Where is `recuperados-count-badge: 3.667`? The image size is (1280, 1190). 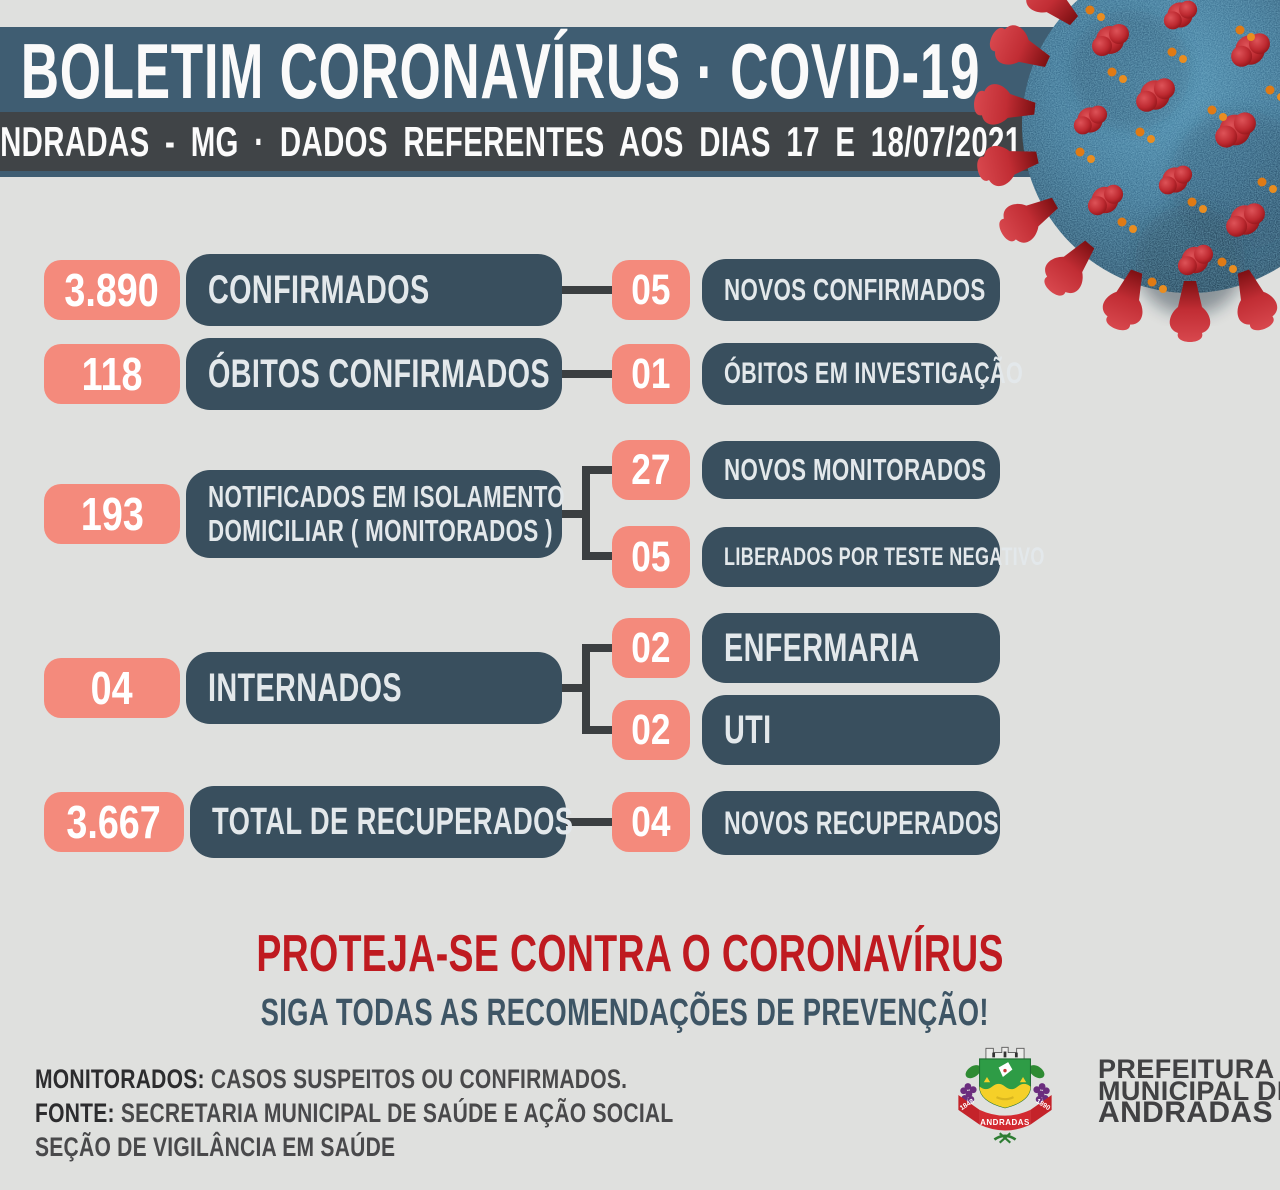
recuperados-count-badge: 3.667 is located at coordinates (114, 822).